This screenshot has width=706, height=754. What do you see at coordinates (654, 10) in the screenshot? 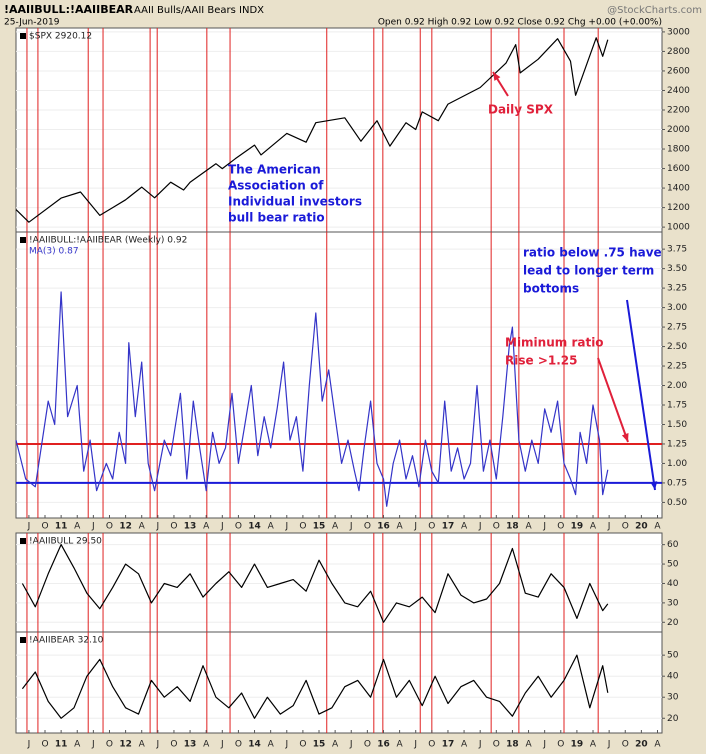
I see `source: @StockCharts.com` at bounding box center [654, 10].